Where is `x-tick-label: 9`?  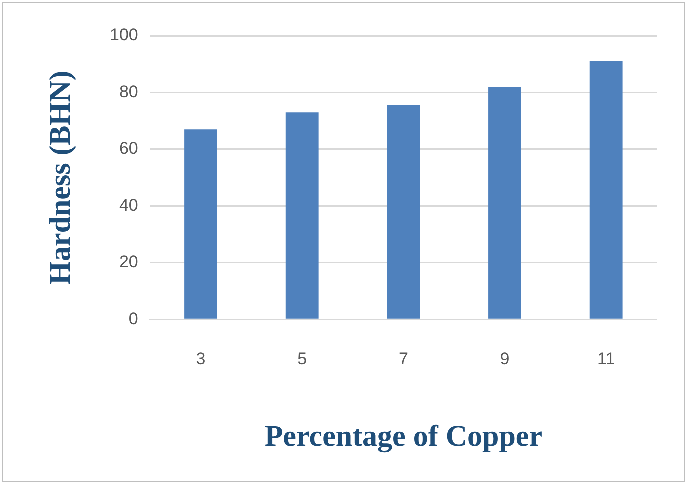 x-tick-label: 9 is located at coordinates (505, 358).